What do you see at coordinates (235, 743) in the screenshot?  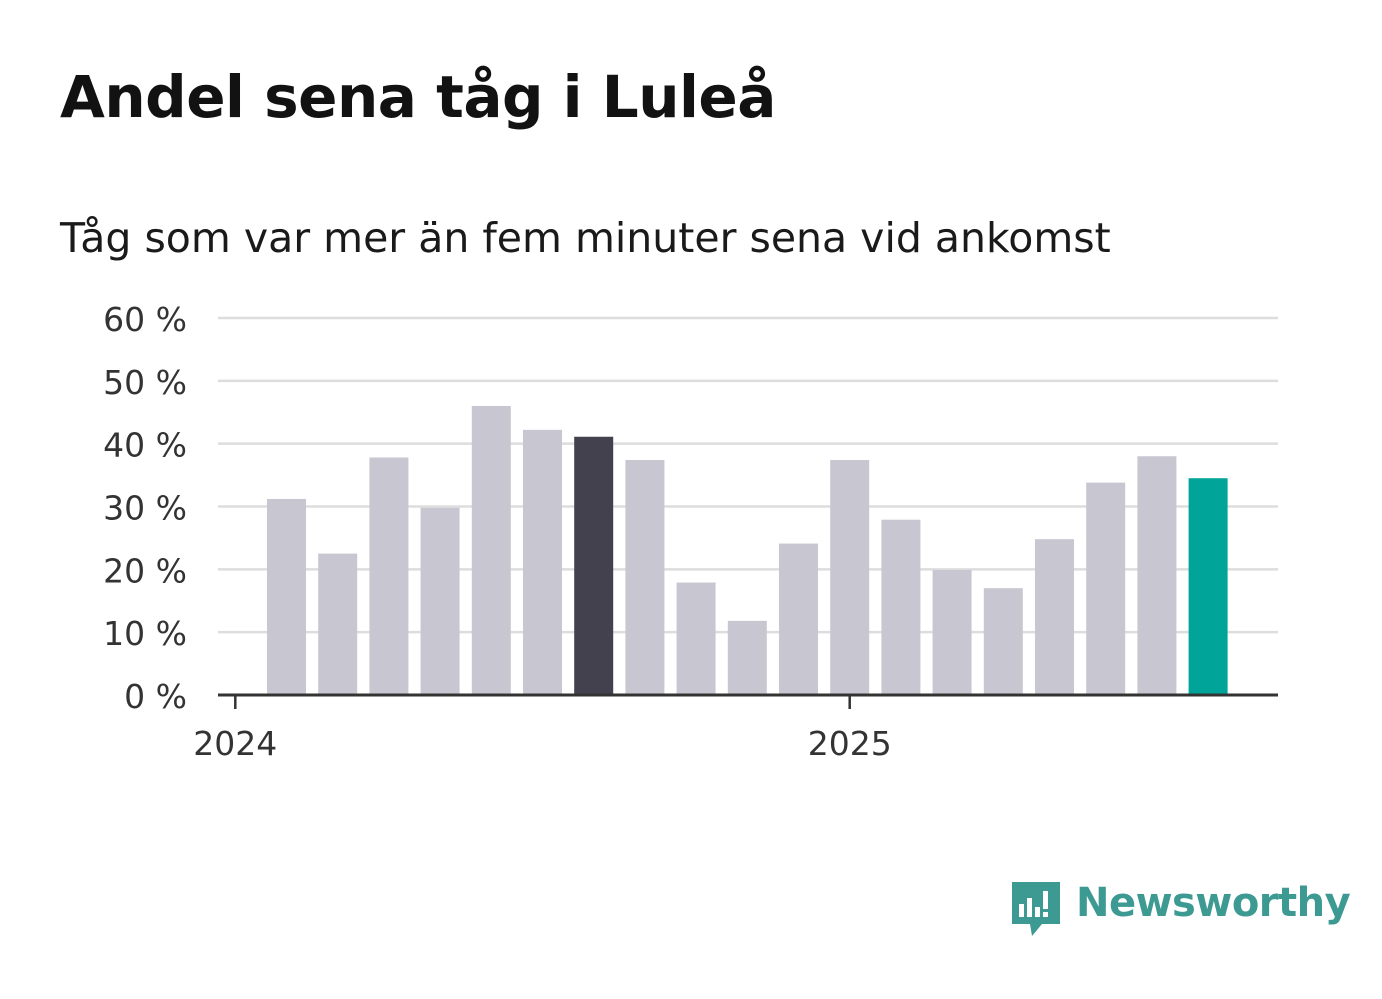 I see `x-tick-label: 2024` at bounding box center [235, 743].